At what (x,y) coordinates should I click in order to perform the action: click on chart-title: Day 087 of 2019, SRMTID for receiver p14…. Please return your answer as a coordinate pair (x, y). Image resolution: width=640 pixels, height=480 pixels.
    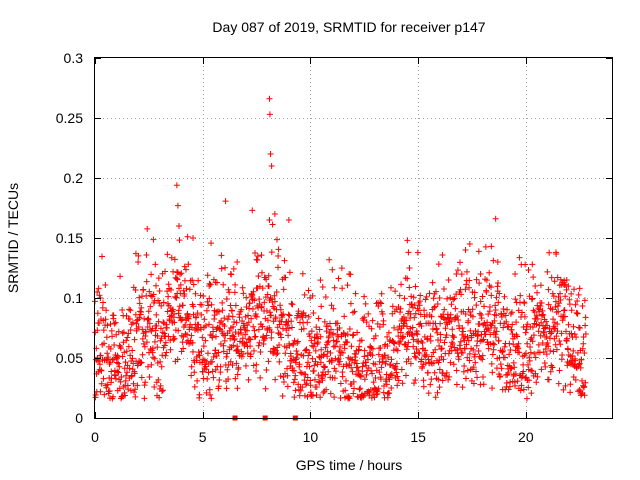
    Looking at the image, I should click on (348, 27).